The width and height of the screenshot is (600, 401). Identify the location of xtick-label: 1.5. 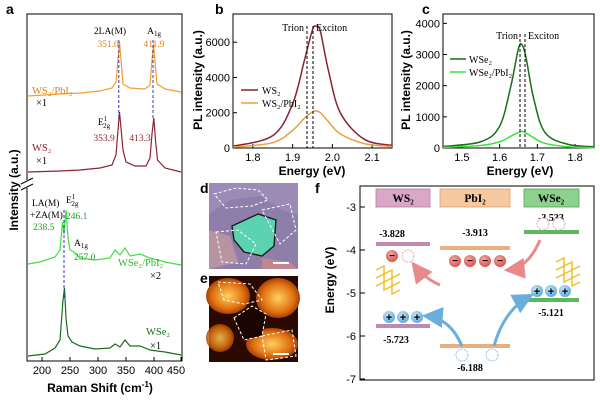
(461, 158).